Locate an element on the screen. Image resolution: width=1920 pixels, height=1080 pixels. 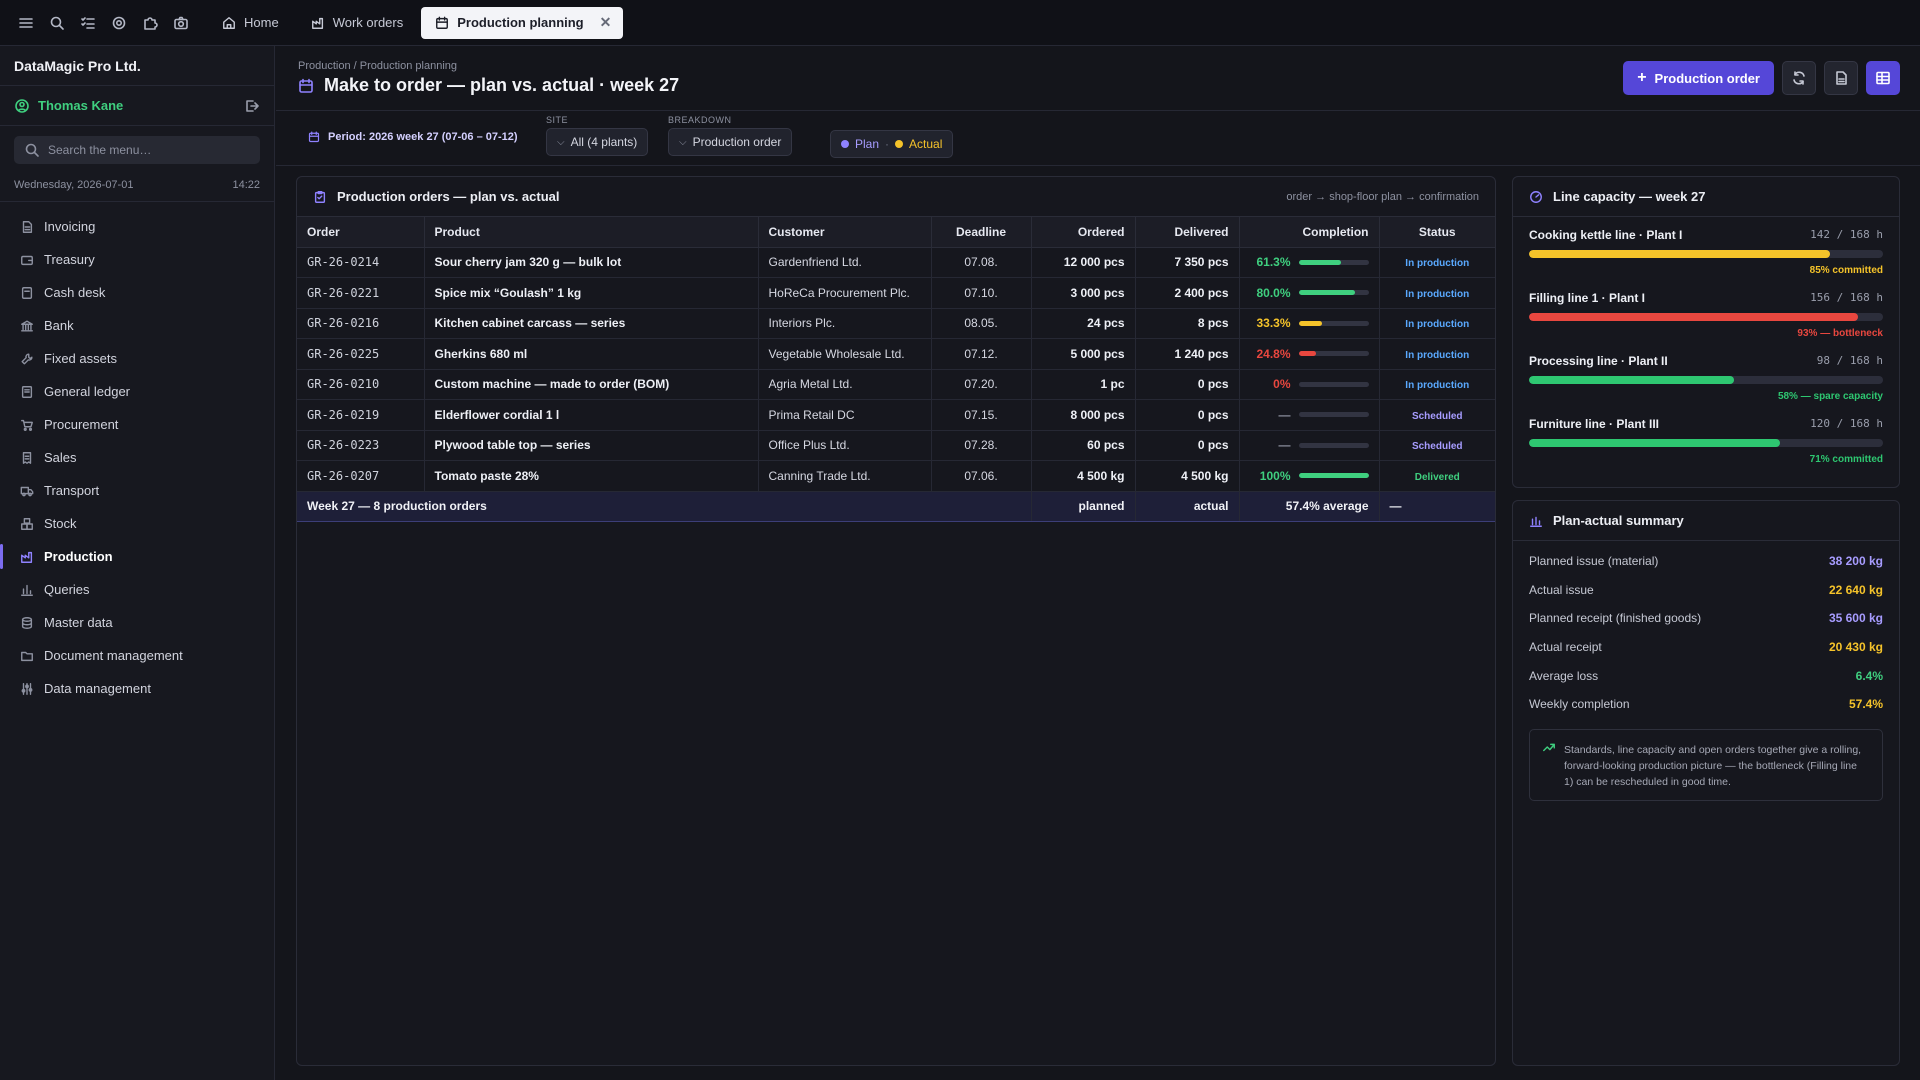
sidebar-item-document-management: Document management is located at coordinates (137, 655).